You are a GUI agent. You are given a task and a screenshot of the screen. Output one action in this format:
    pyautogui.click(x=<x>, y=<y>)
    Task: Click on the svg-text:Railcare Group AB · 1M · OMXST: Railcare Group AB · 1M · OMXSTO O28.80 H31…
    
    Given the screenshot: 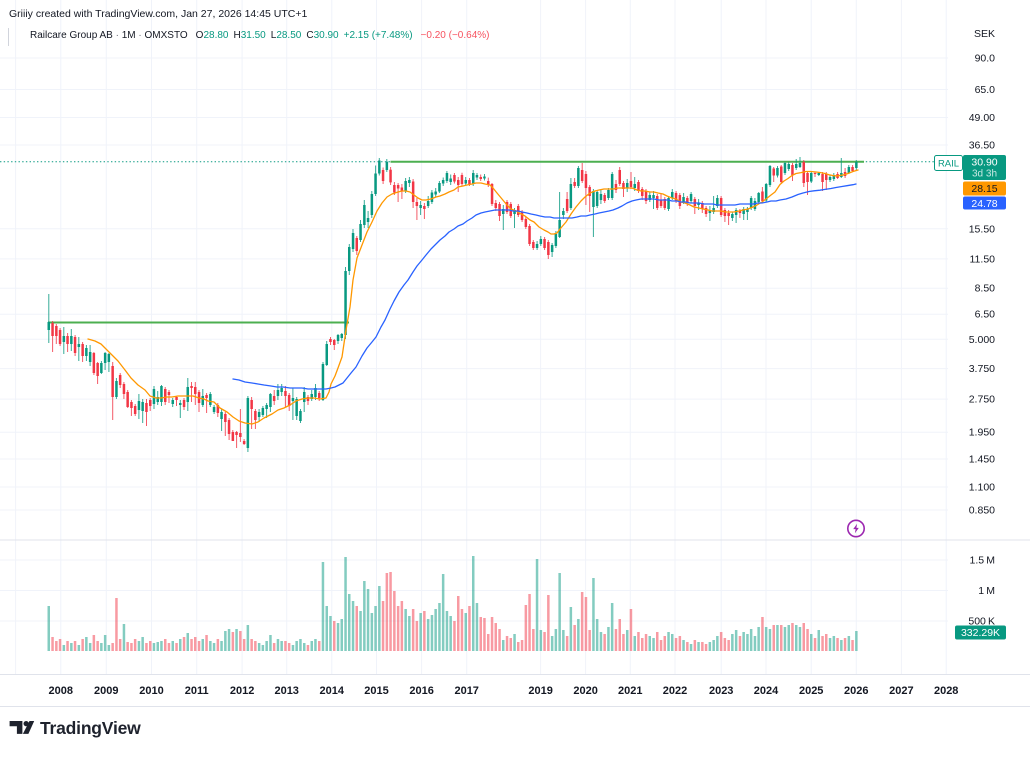 What is the action you would take?
    pyautogui.click(x=259, y=35)
    